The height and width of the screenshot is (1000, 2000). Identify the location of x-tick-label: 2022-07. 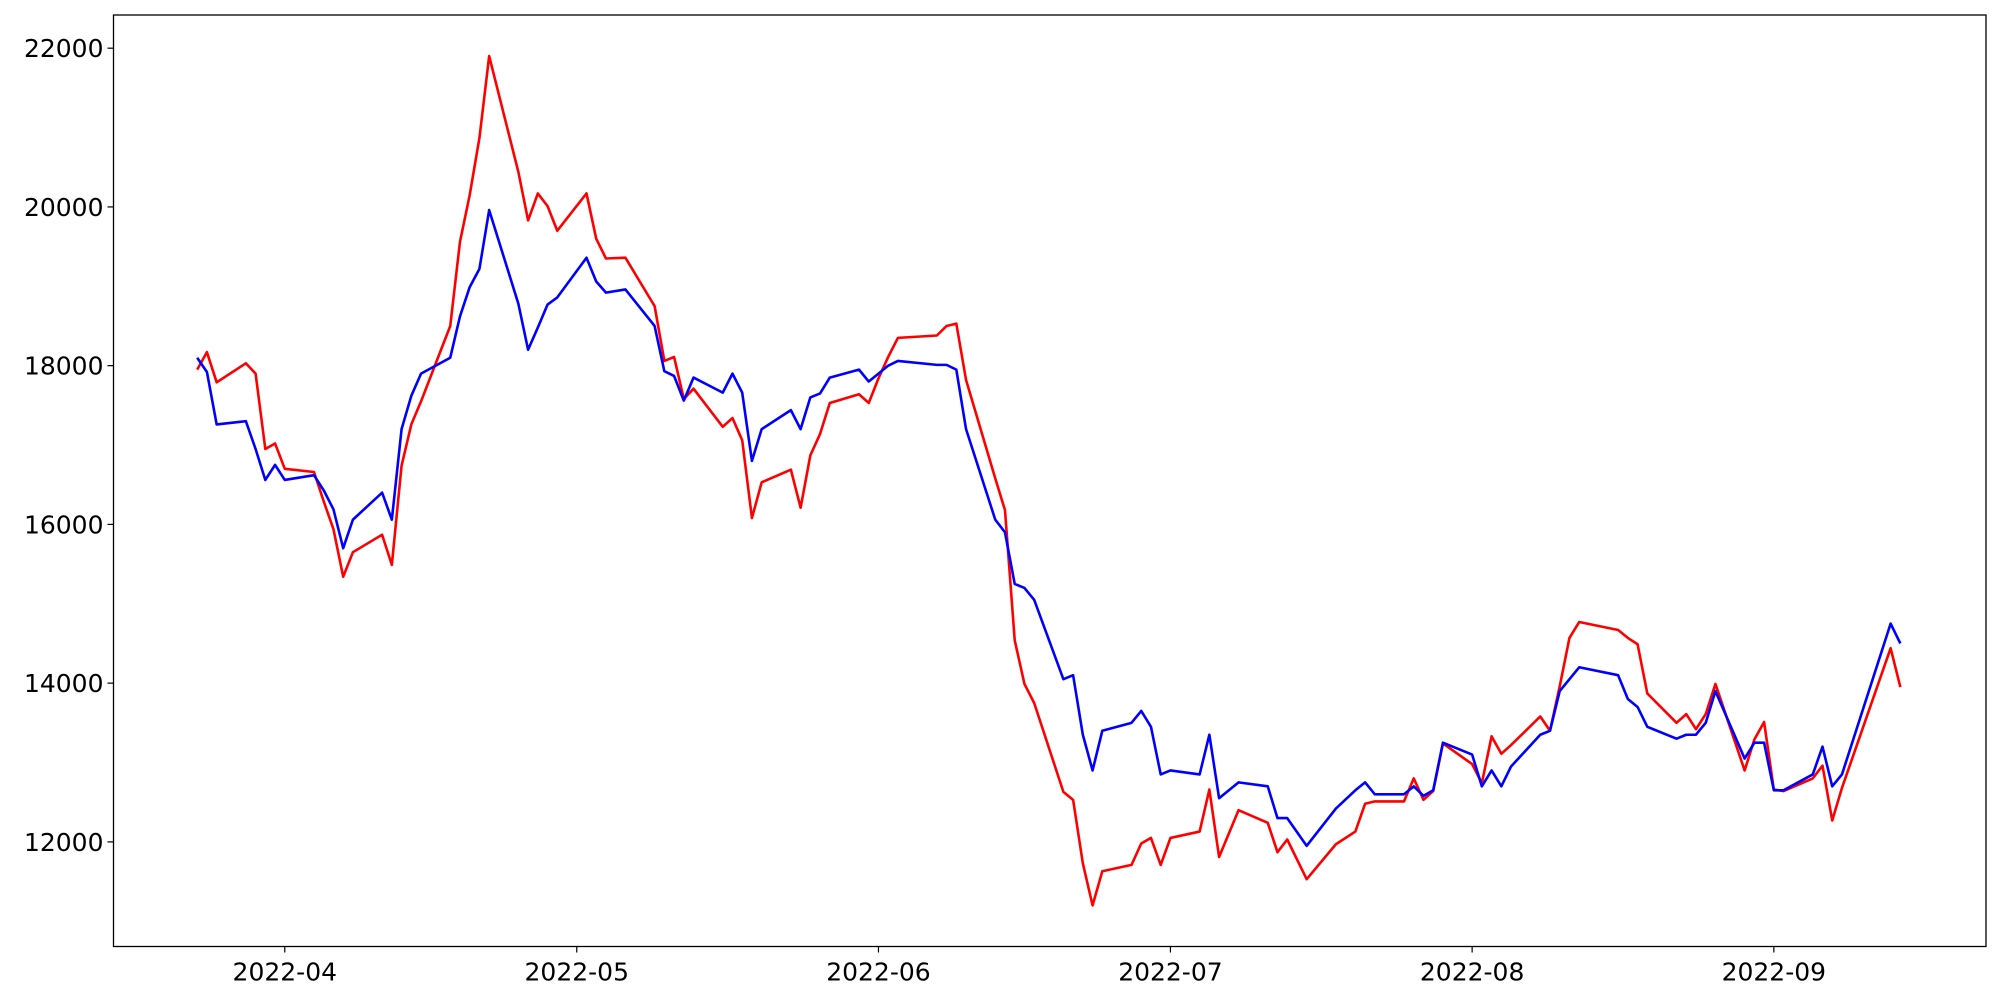
(1170, 972).